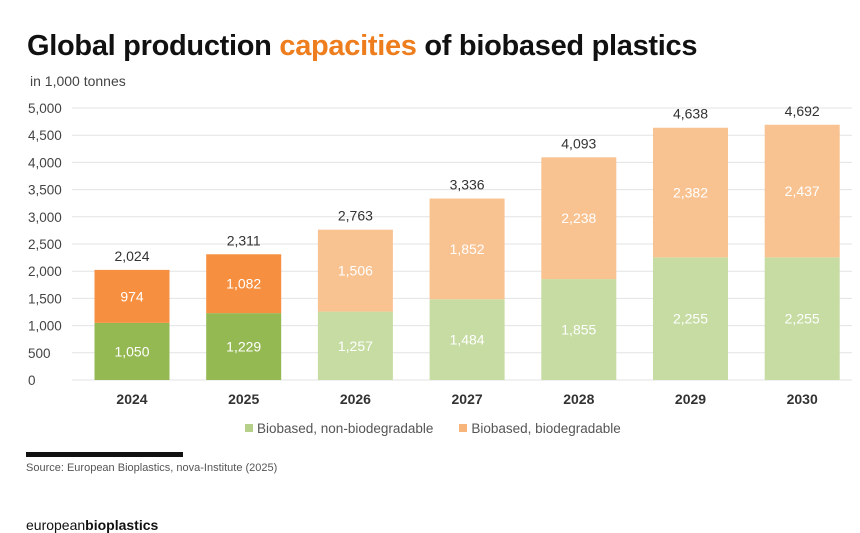 The width and height of the screenshot is (860, 533). What do you see at coordinates (244, 240) in the screenshot?
I see `total-label: 2,311` at bounding box center [244, 240].